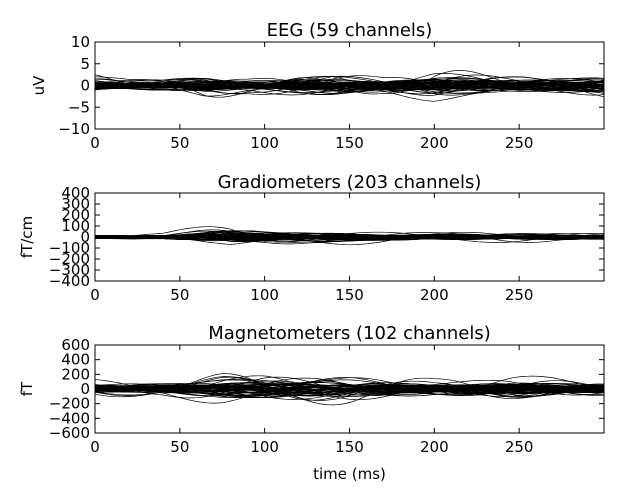 This screenshot has height=500, width=640. Describe the element at coordinates (264, 143) in the screenshot. I see `eeg-xtick-label: 100` at that location.